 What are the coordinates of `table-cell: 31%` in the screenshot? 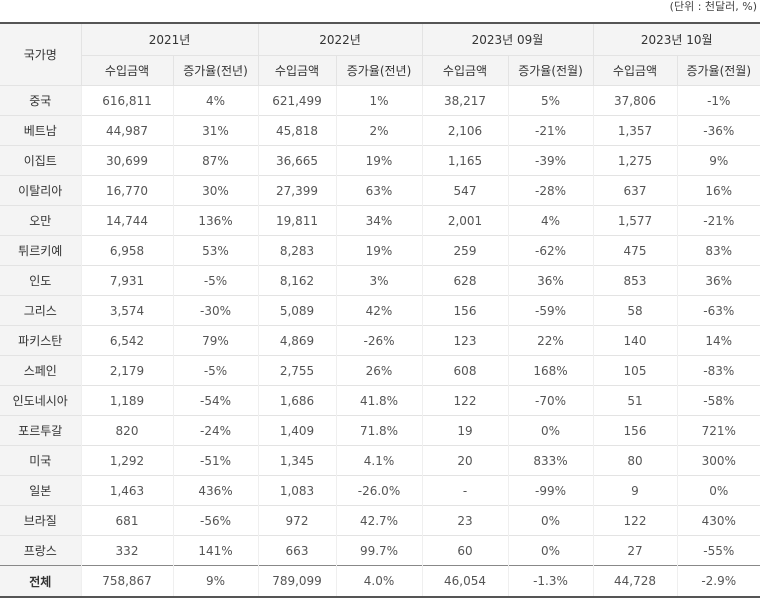 It's located at (215, 130).